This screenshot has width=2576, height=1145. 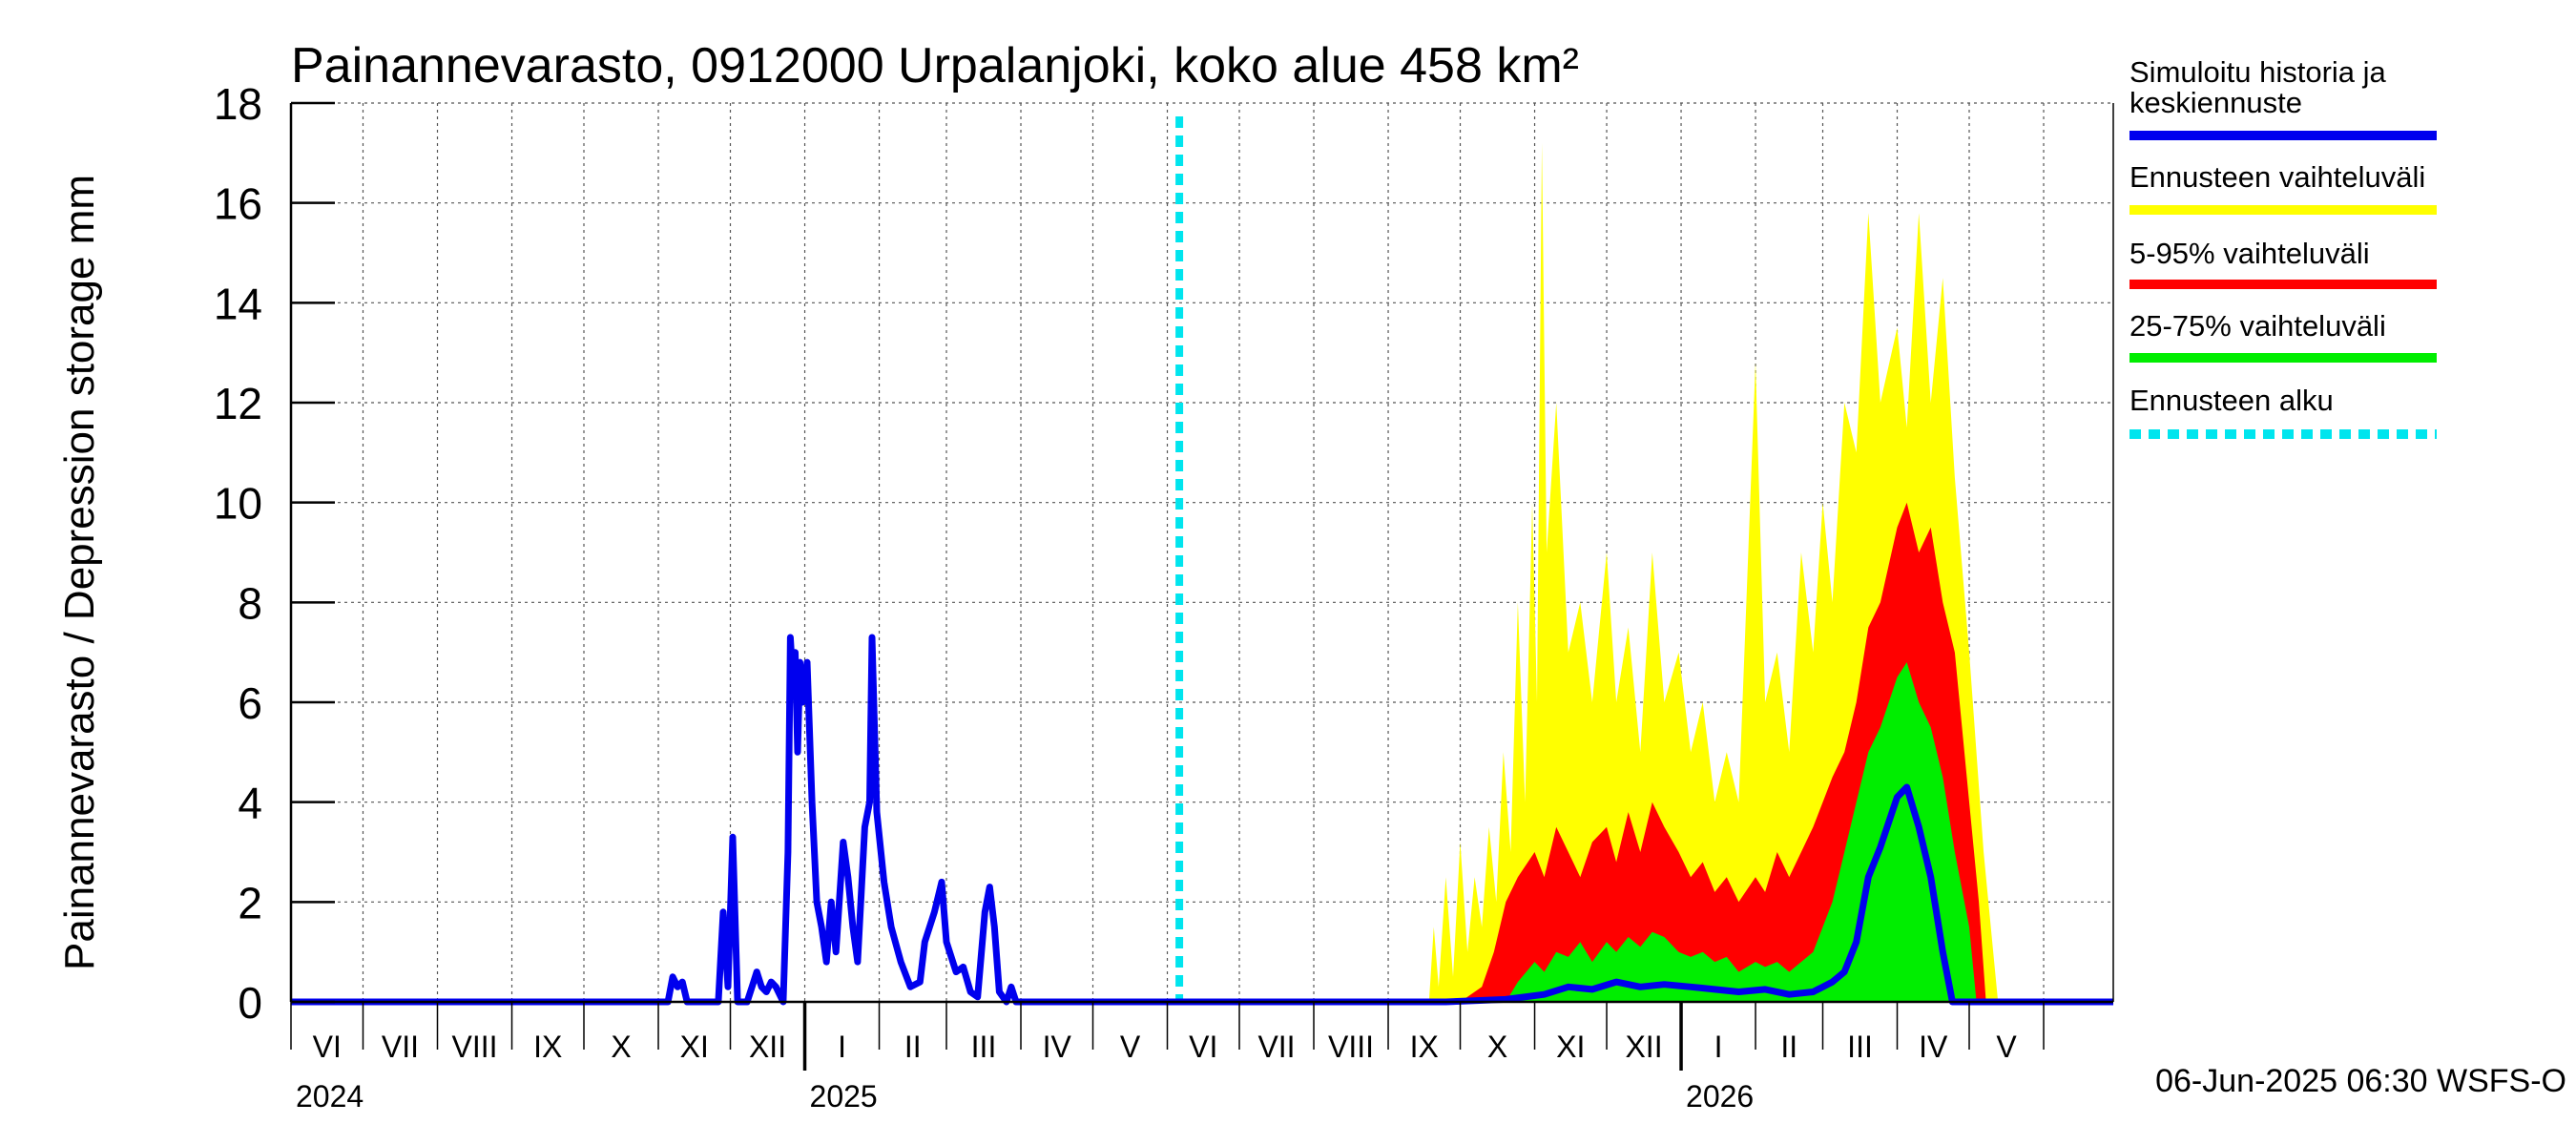 I want to click on legend-label: keskiennuste, so click(x=2215, y=103).